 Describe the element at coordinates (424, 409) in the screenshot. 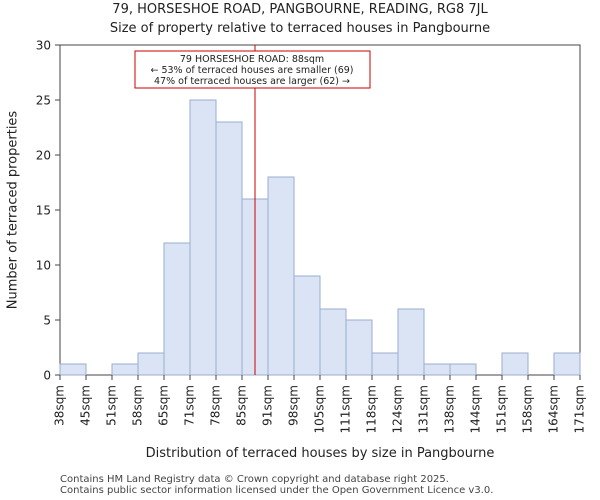

I see `x-tick-label: 131sqm` at that location.